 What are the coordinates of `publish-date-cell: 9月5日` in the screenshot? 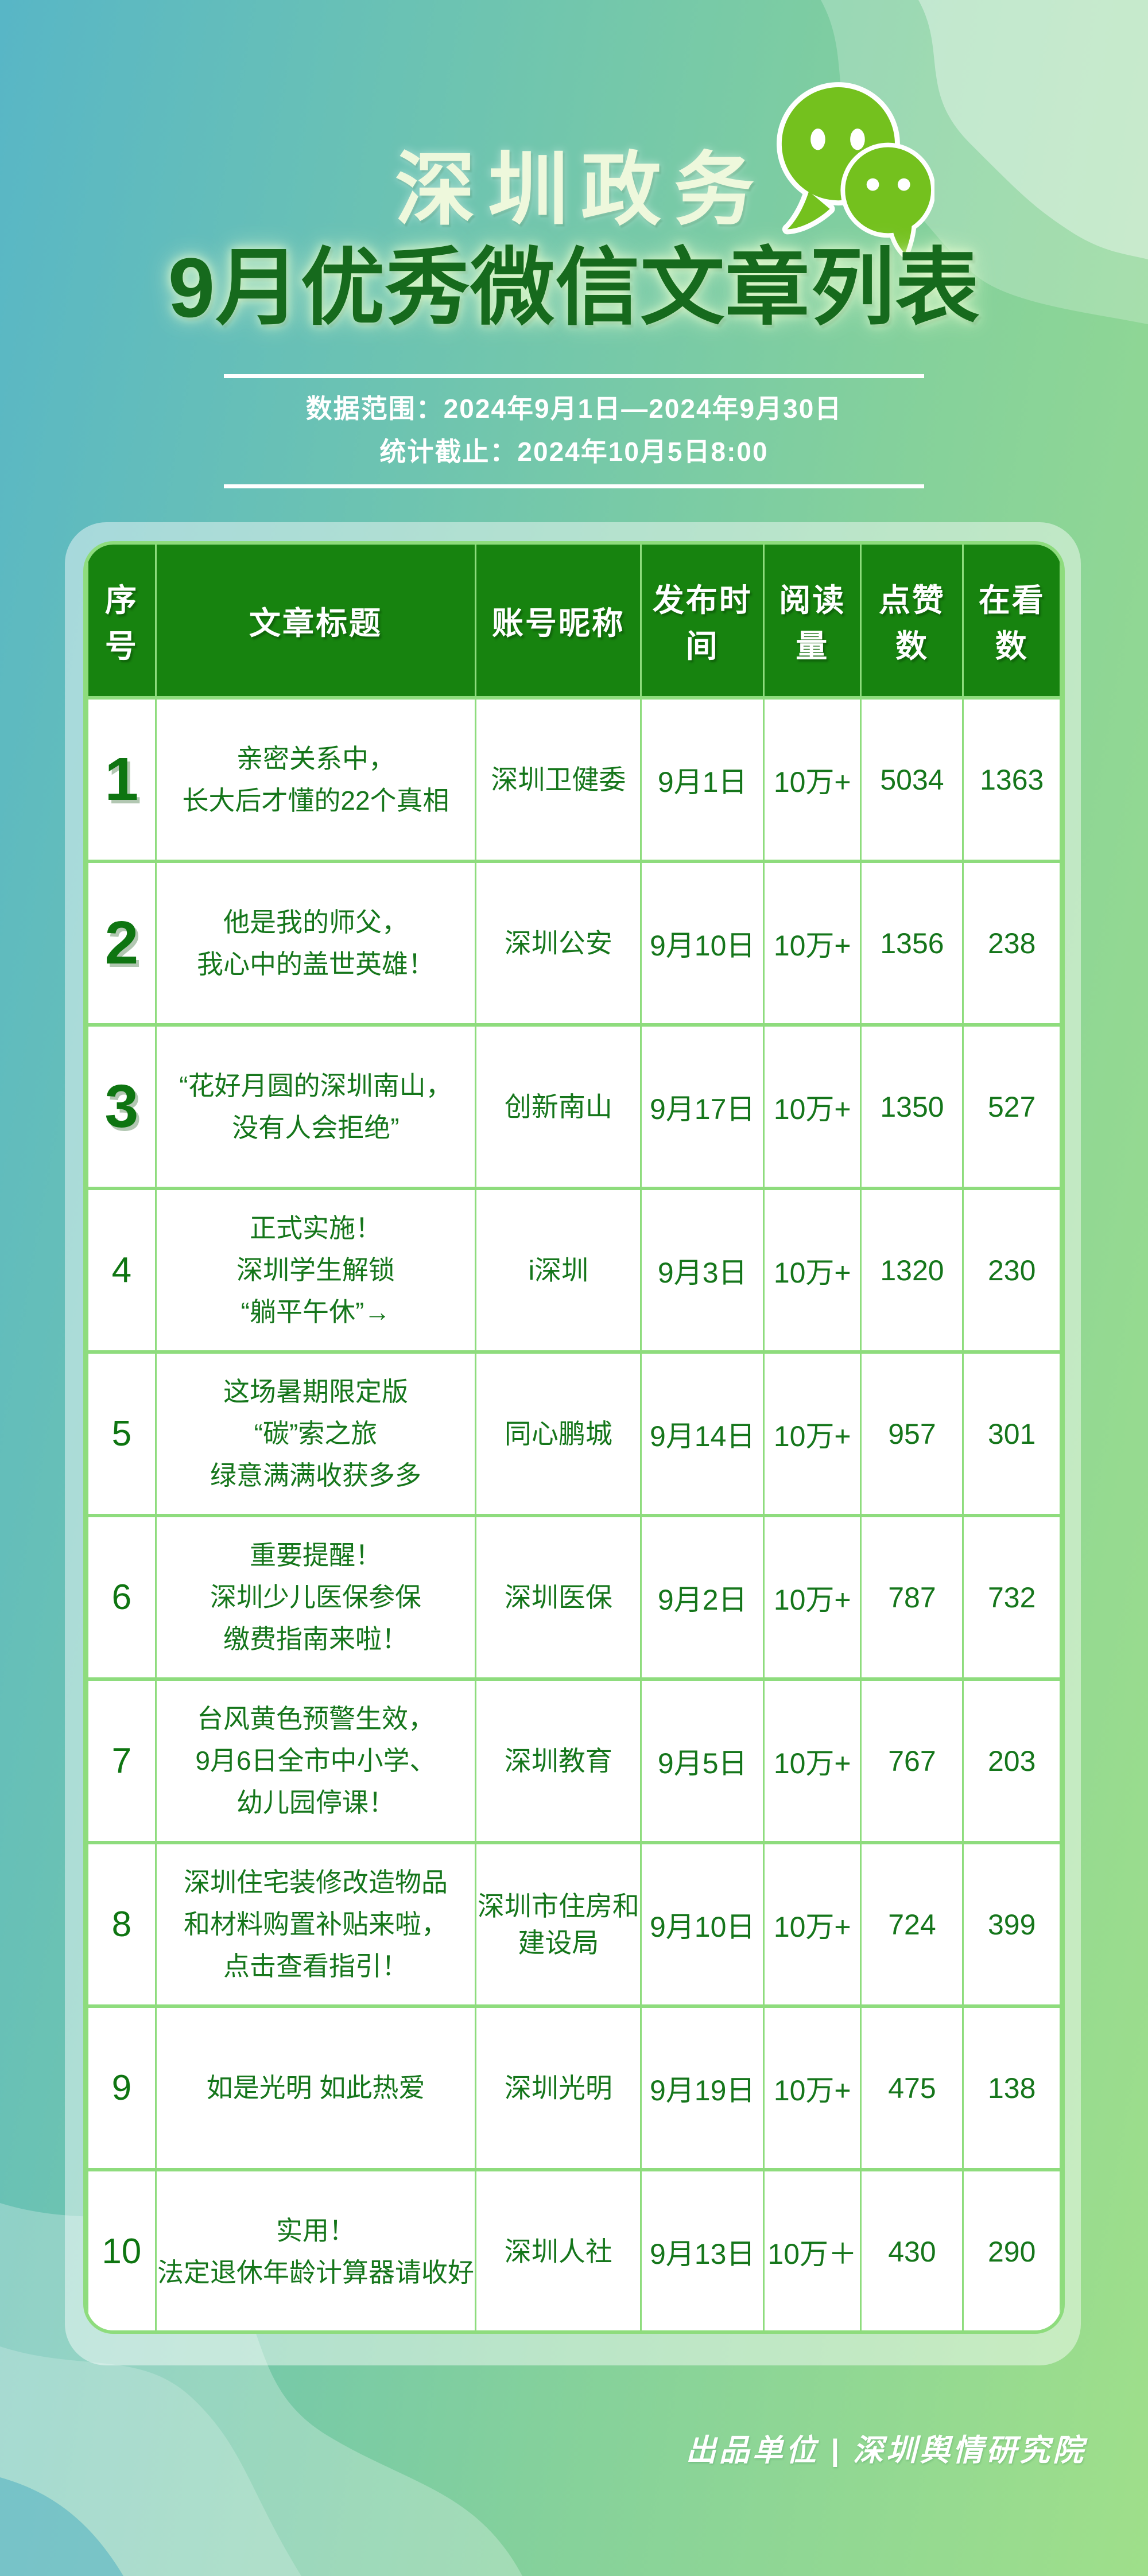 It's located at (702, 1760).